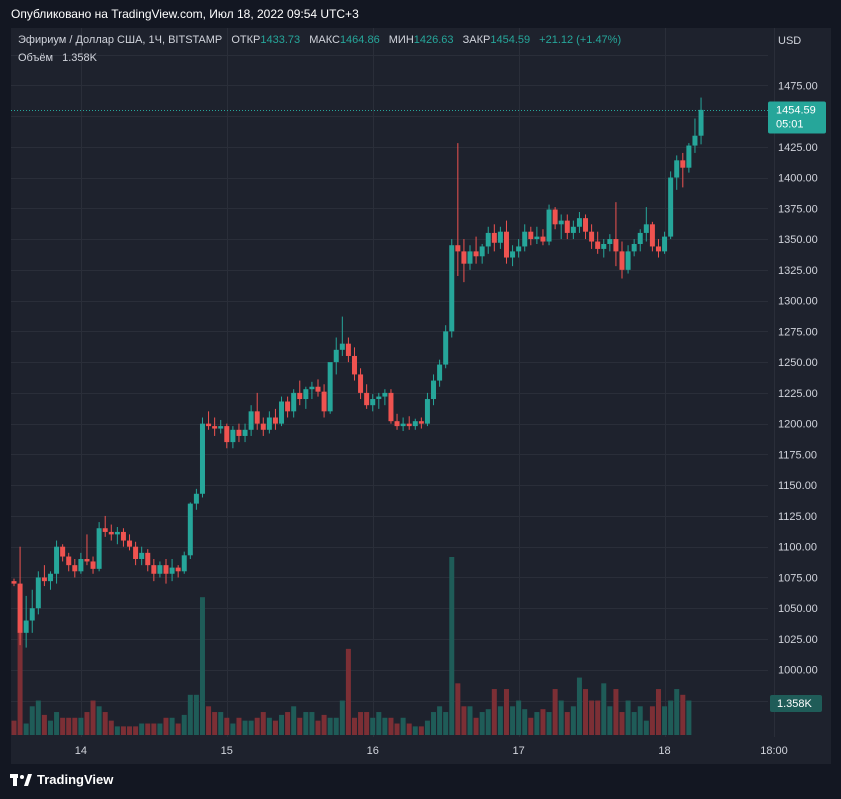  What do you see at coordinates (798, 209) in the screenshot?
I see `price-tick-label: 1375.00` at bounding box center [798, 209].